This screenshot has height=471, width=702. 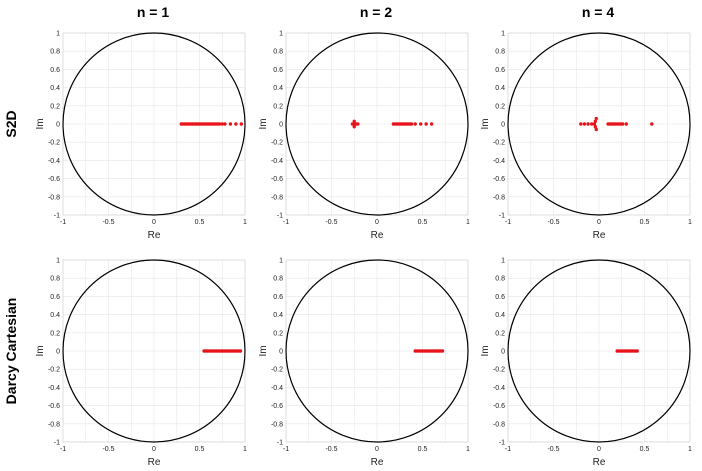 What do you see at coordinates (598, 12) in the screenshot?
I see `column-title-n4: n = 4` at bounding box center [598, 12].